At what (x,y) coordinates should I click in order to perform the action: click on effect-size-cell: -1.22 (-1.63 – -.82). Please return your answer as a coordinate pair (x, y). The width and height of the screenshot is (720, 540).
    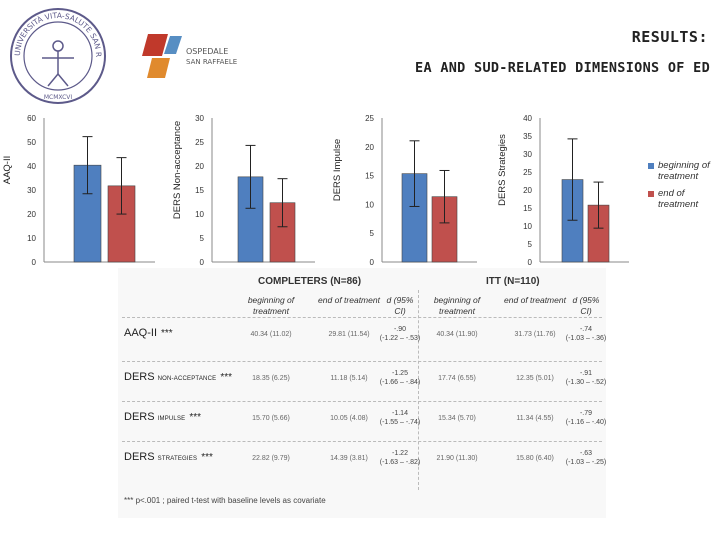
    Looking at the image, I should click on (400, 458).